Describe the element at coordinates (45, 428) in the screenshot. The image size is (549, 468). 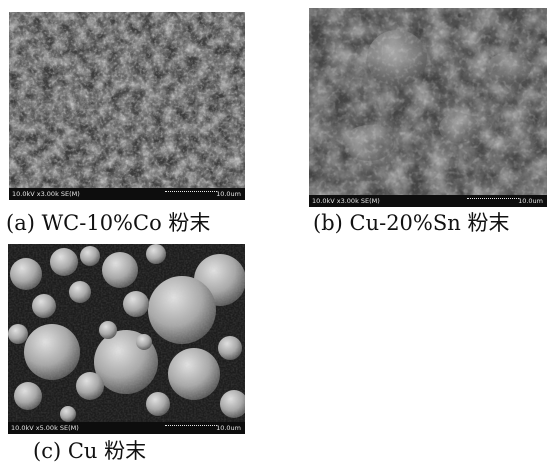
I see `sem-info-c: 10.0kV x5.00k SE(M)` at that location.